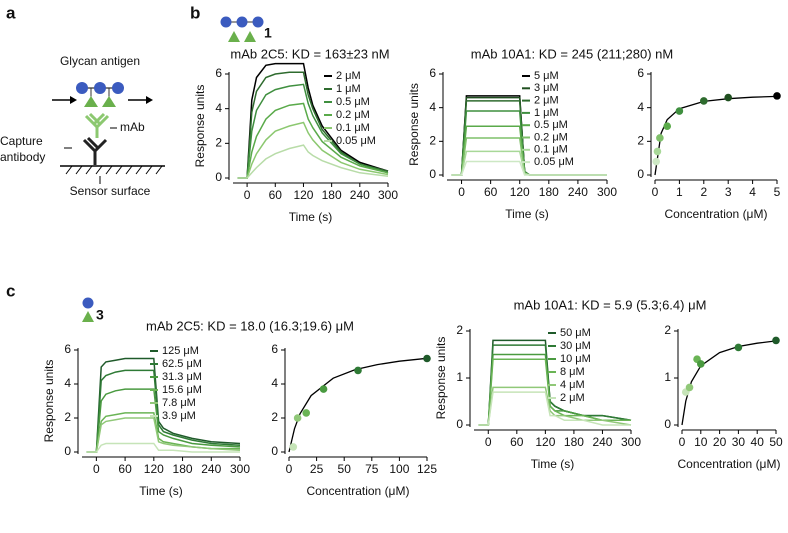 Image resolution: width=788 pixels, height=533 pixels. Describe the element at coordinates (372, 469) in the screenshot. I see `x-tick-label: 75` at that location.